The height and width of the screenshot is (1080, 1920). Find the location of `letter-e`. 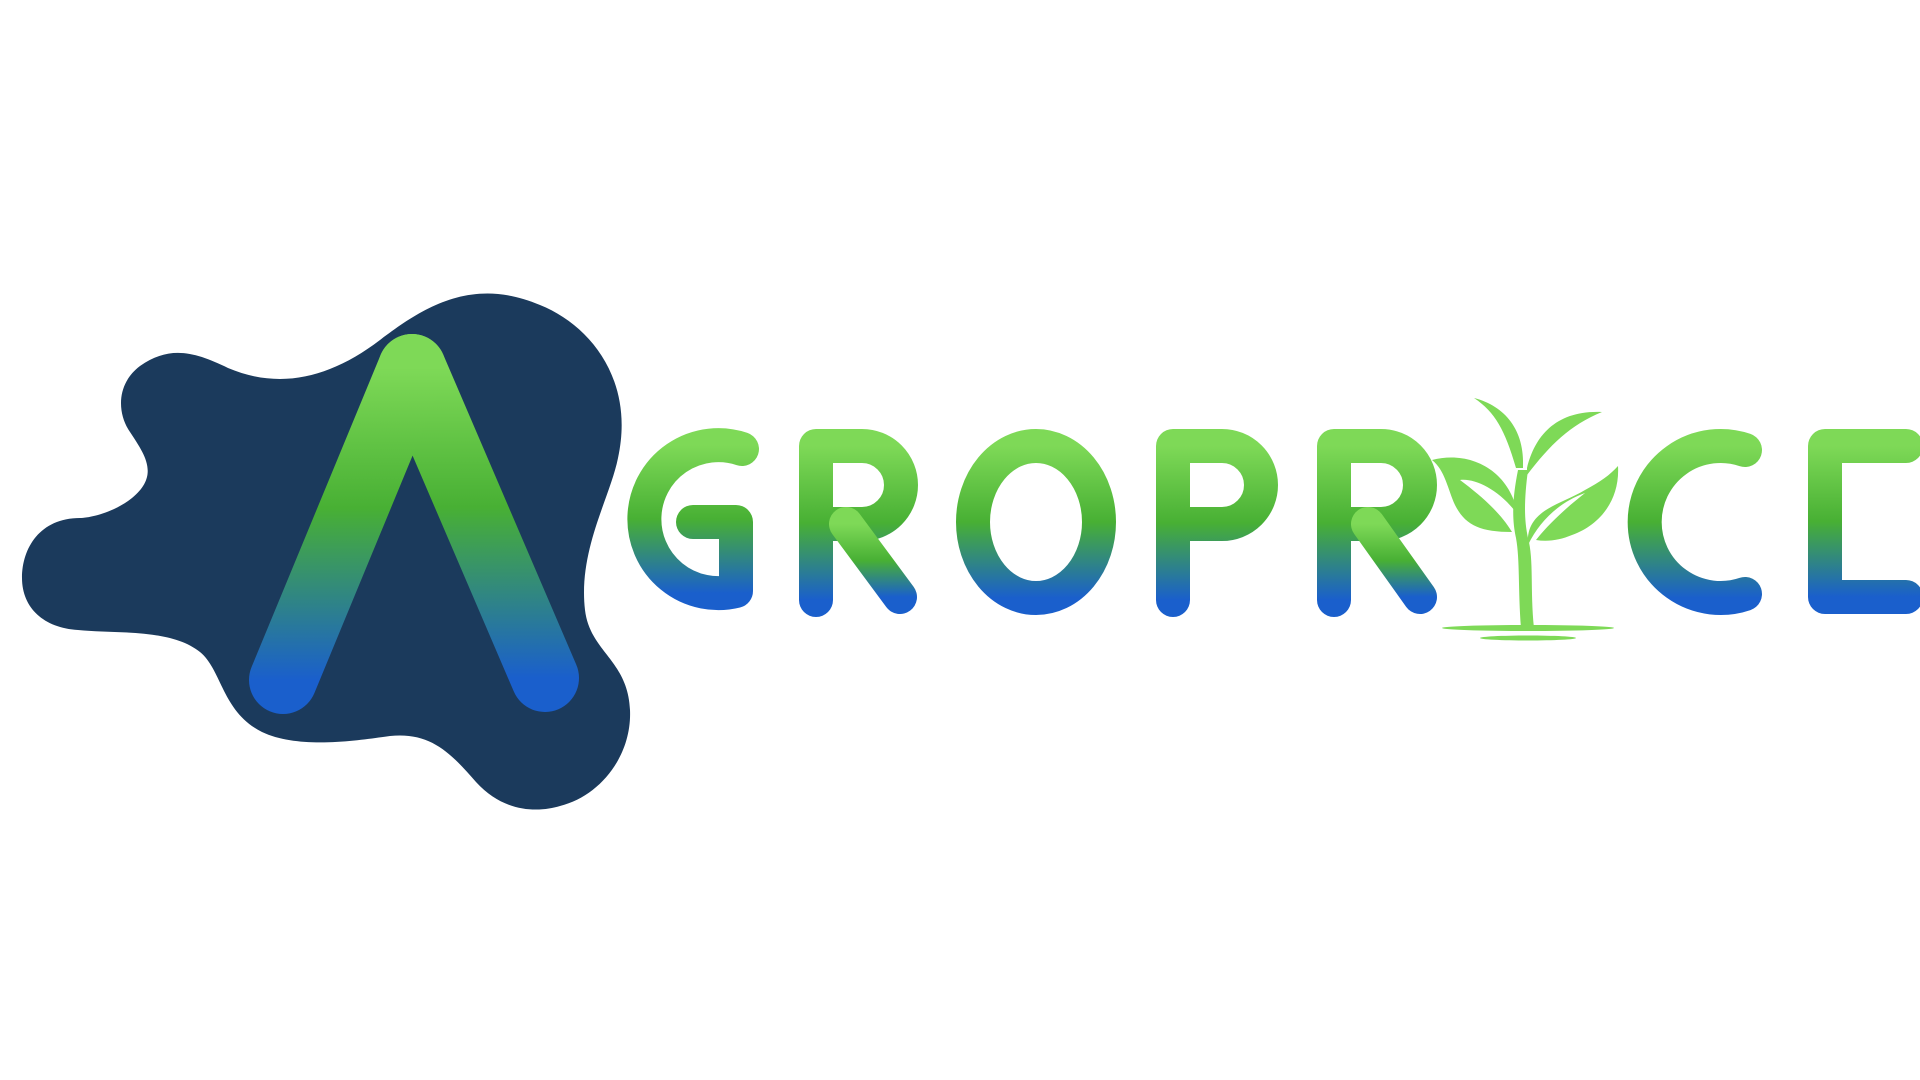

letter-e is located at coordinates (1864, 521).